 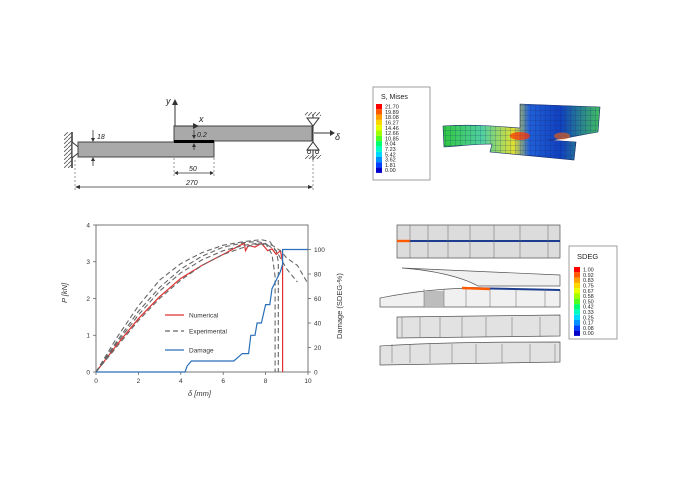 I want to click on y2-tick-label: 60, so click(x=318, y=299).